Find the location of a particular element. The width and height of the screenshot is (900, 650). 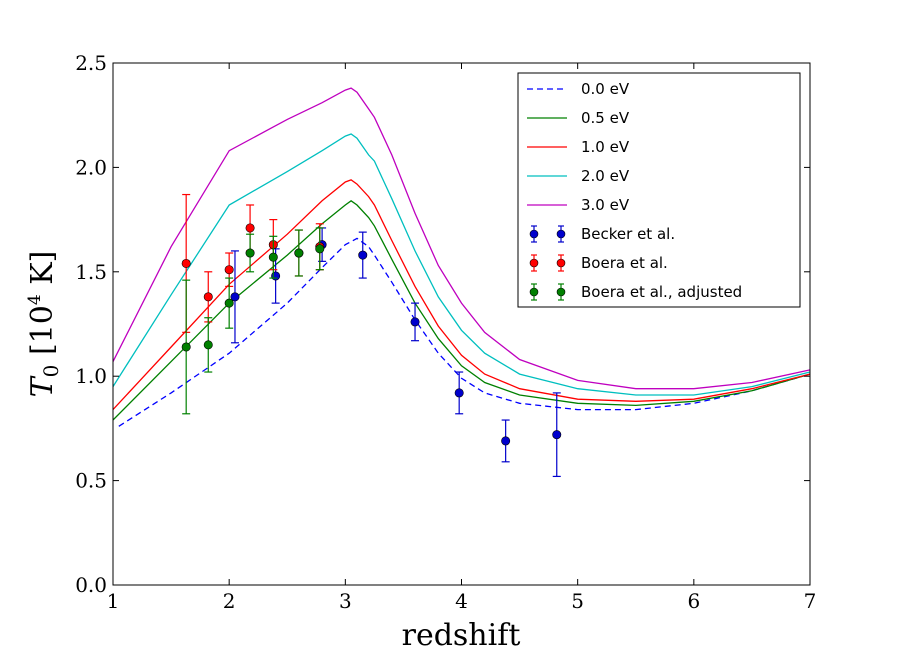

x-tick-label: 2 is located at coordinates (229, 601).